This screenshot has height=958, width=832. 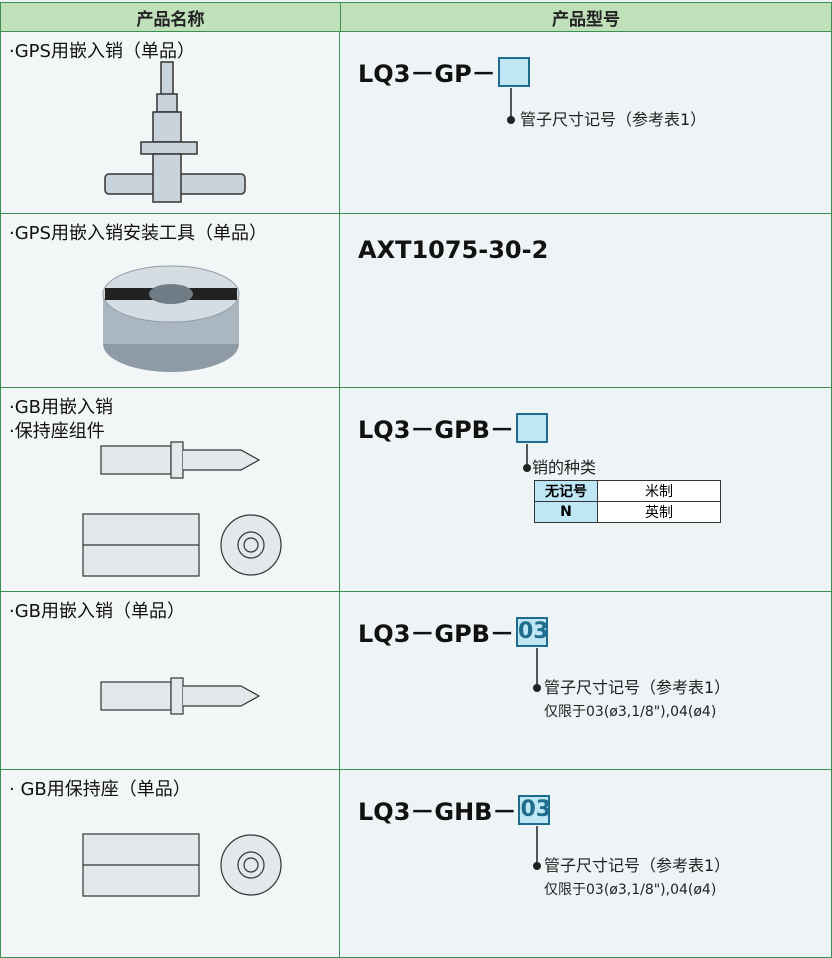 I want to click on option-value: 米制, so click(x=659, y=491).